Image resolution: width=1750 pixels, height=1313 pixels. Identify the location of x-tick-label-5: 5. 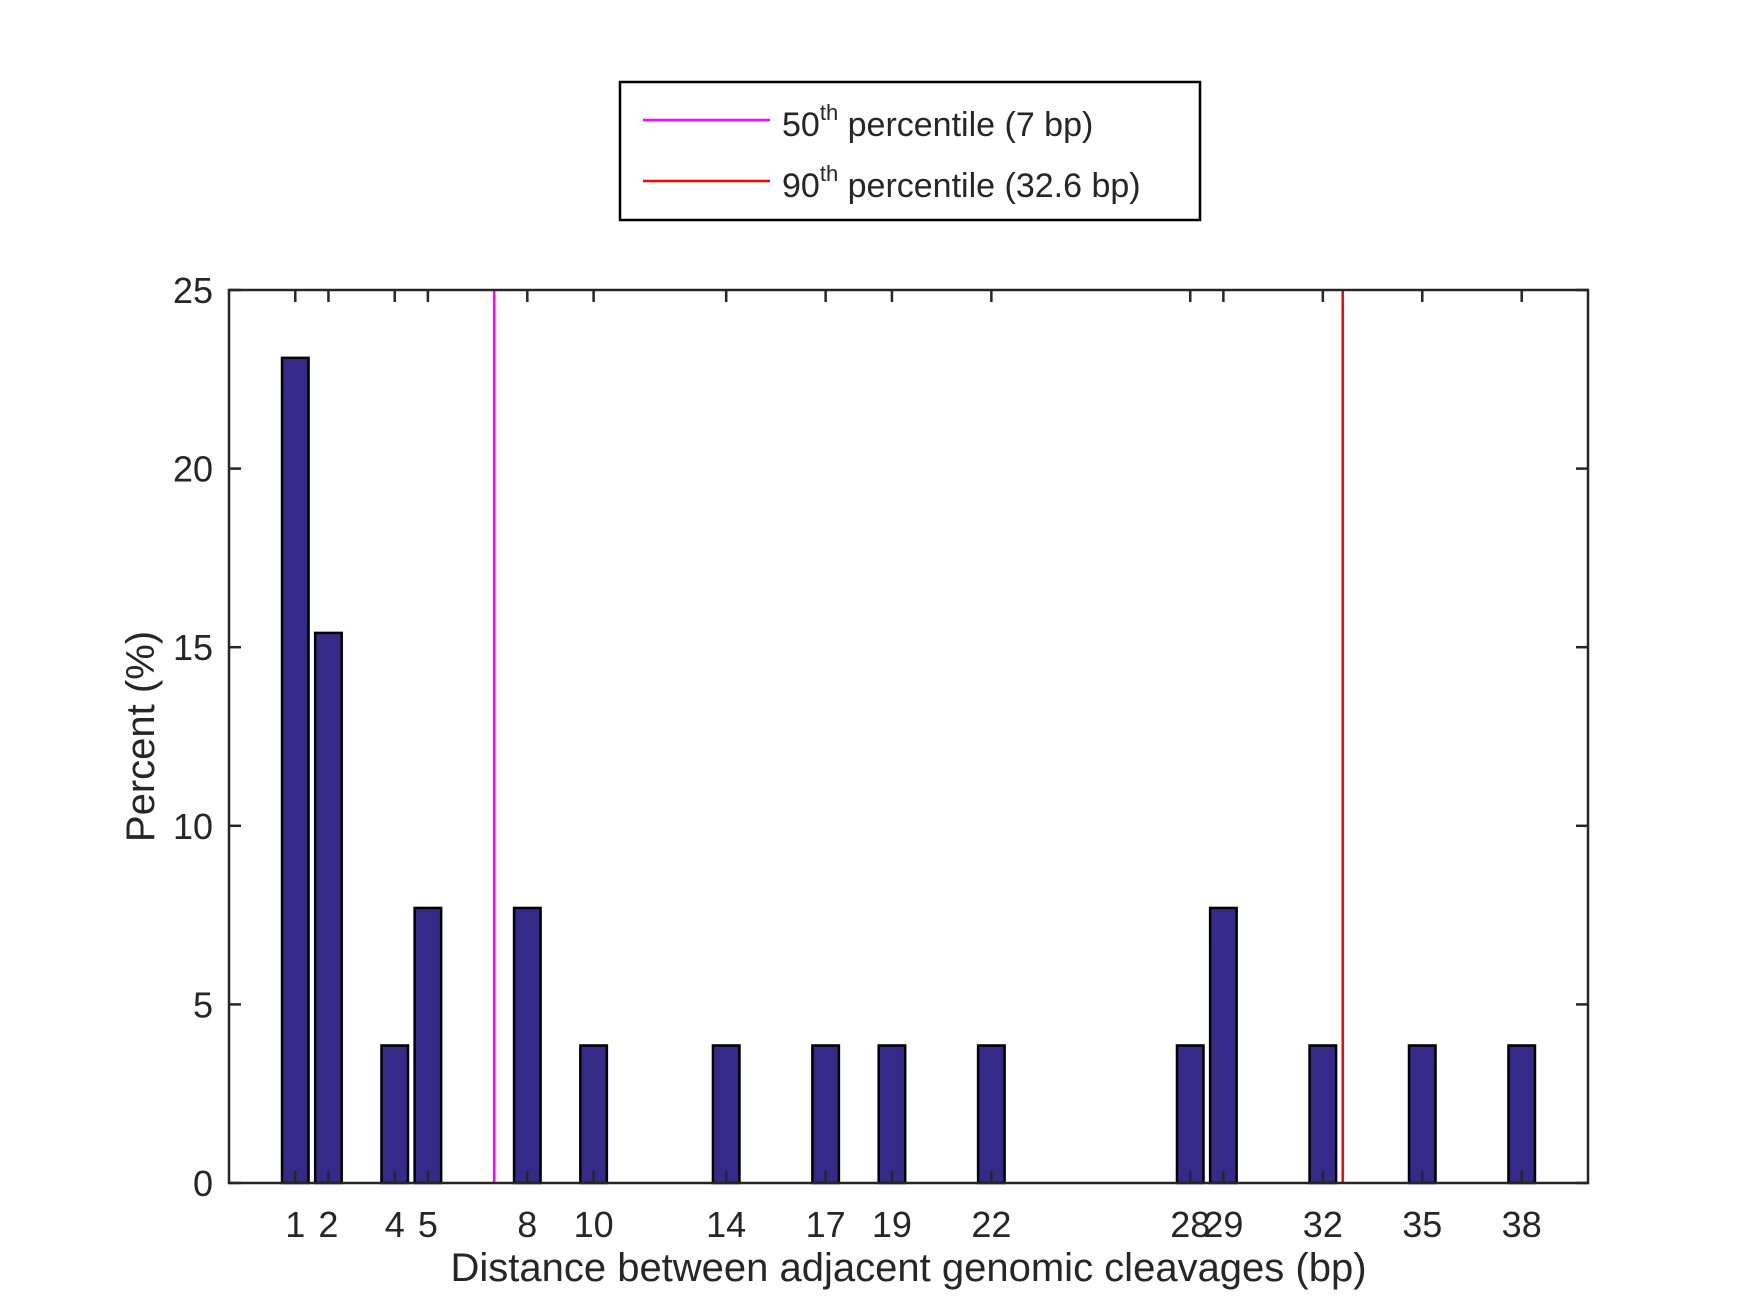
(428, 1224).